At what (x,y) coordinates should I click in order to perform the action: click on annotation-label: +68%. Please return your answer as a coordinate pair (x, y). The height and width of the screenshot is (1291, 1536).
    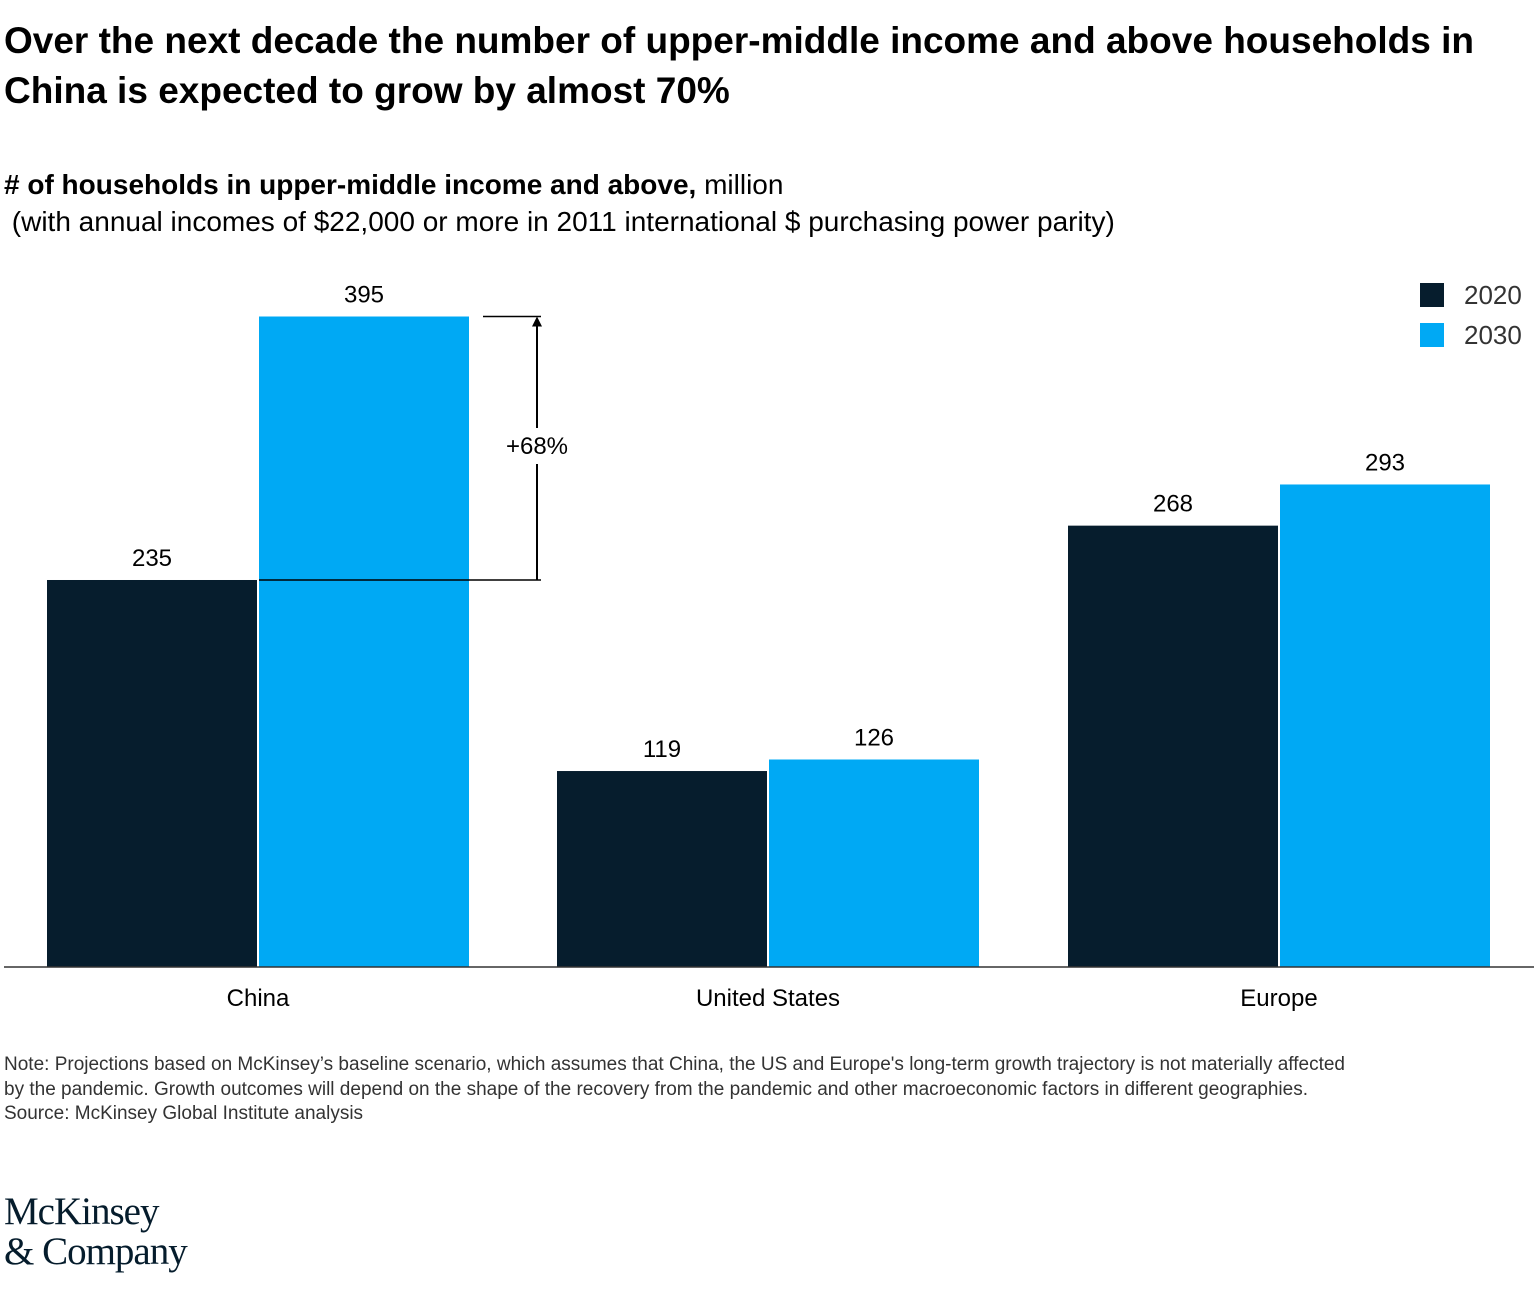
    Looking at the image, I should click on (537, 446).